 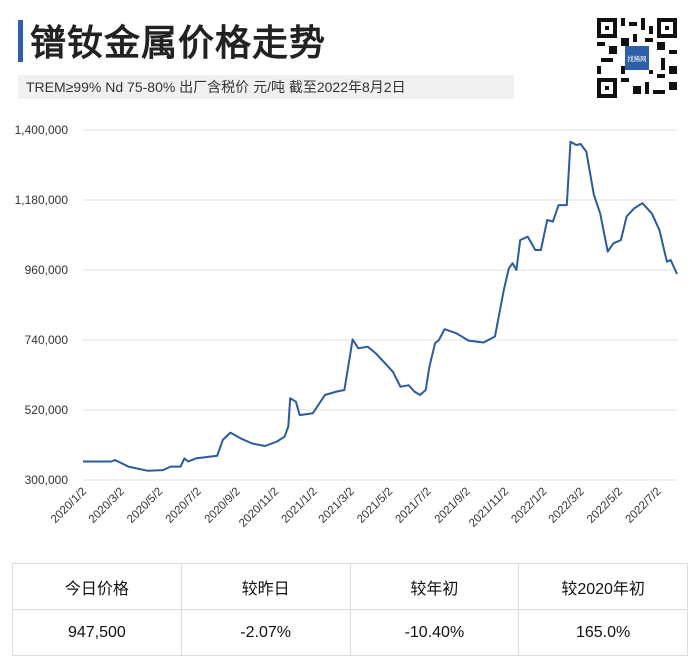 What do you see at coordinates (265, 586) in the screenshot?
I see `header-vs-yesterday: 较昨日` at bounding box center [265, 586].